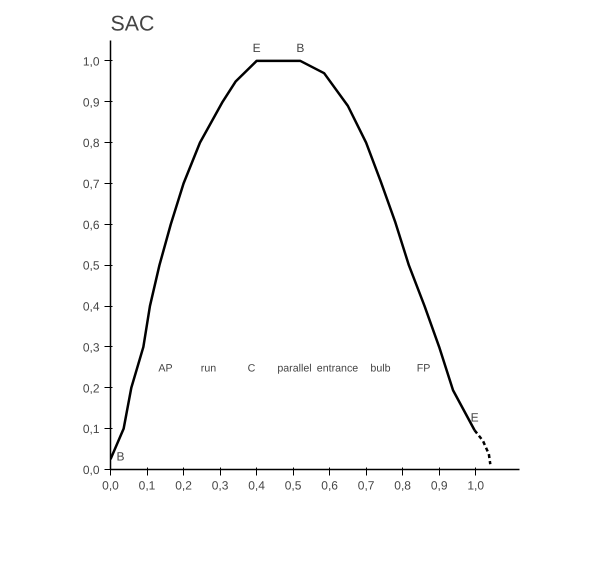 The width and height of the screenshot is (589, 579). I want to click on y-tick-label: 0,8, so click(91, 143).